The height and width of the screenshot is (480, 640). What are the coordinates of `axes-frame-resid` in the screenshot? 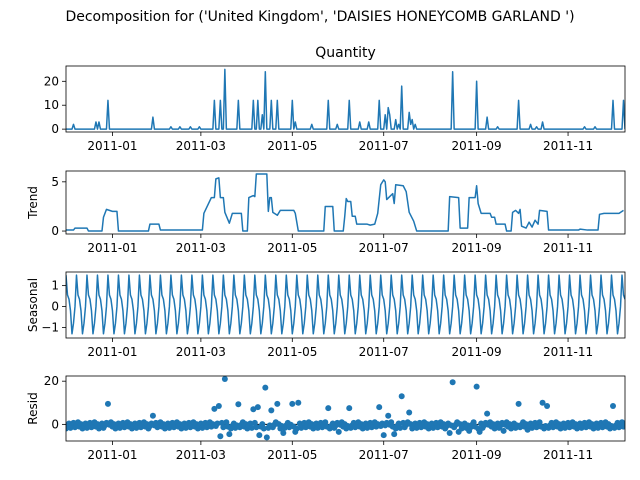 It's located at (345, 408).